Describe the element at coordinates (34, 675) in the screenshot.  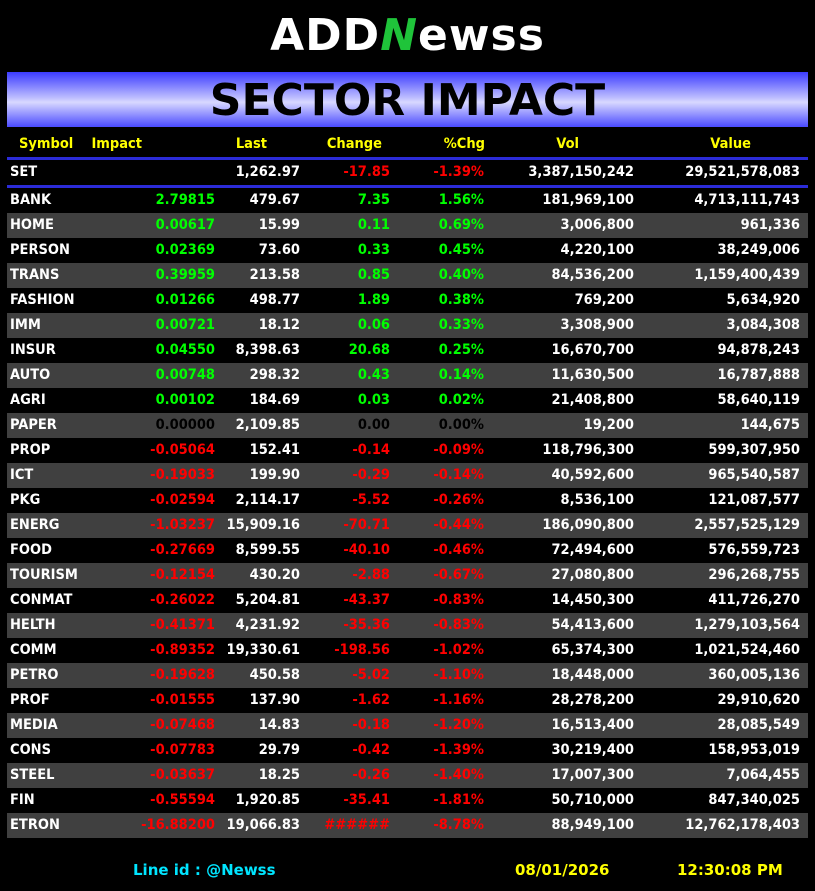
I see `symbol: PETRO` at that location.